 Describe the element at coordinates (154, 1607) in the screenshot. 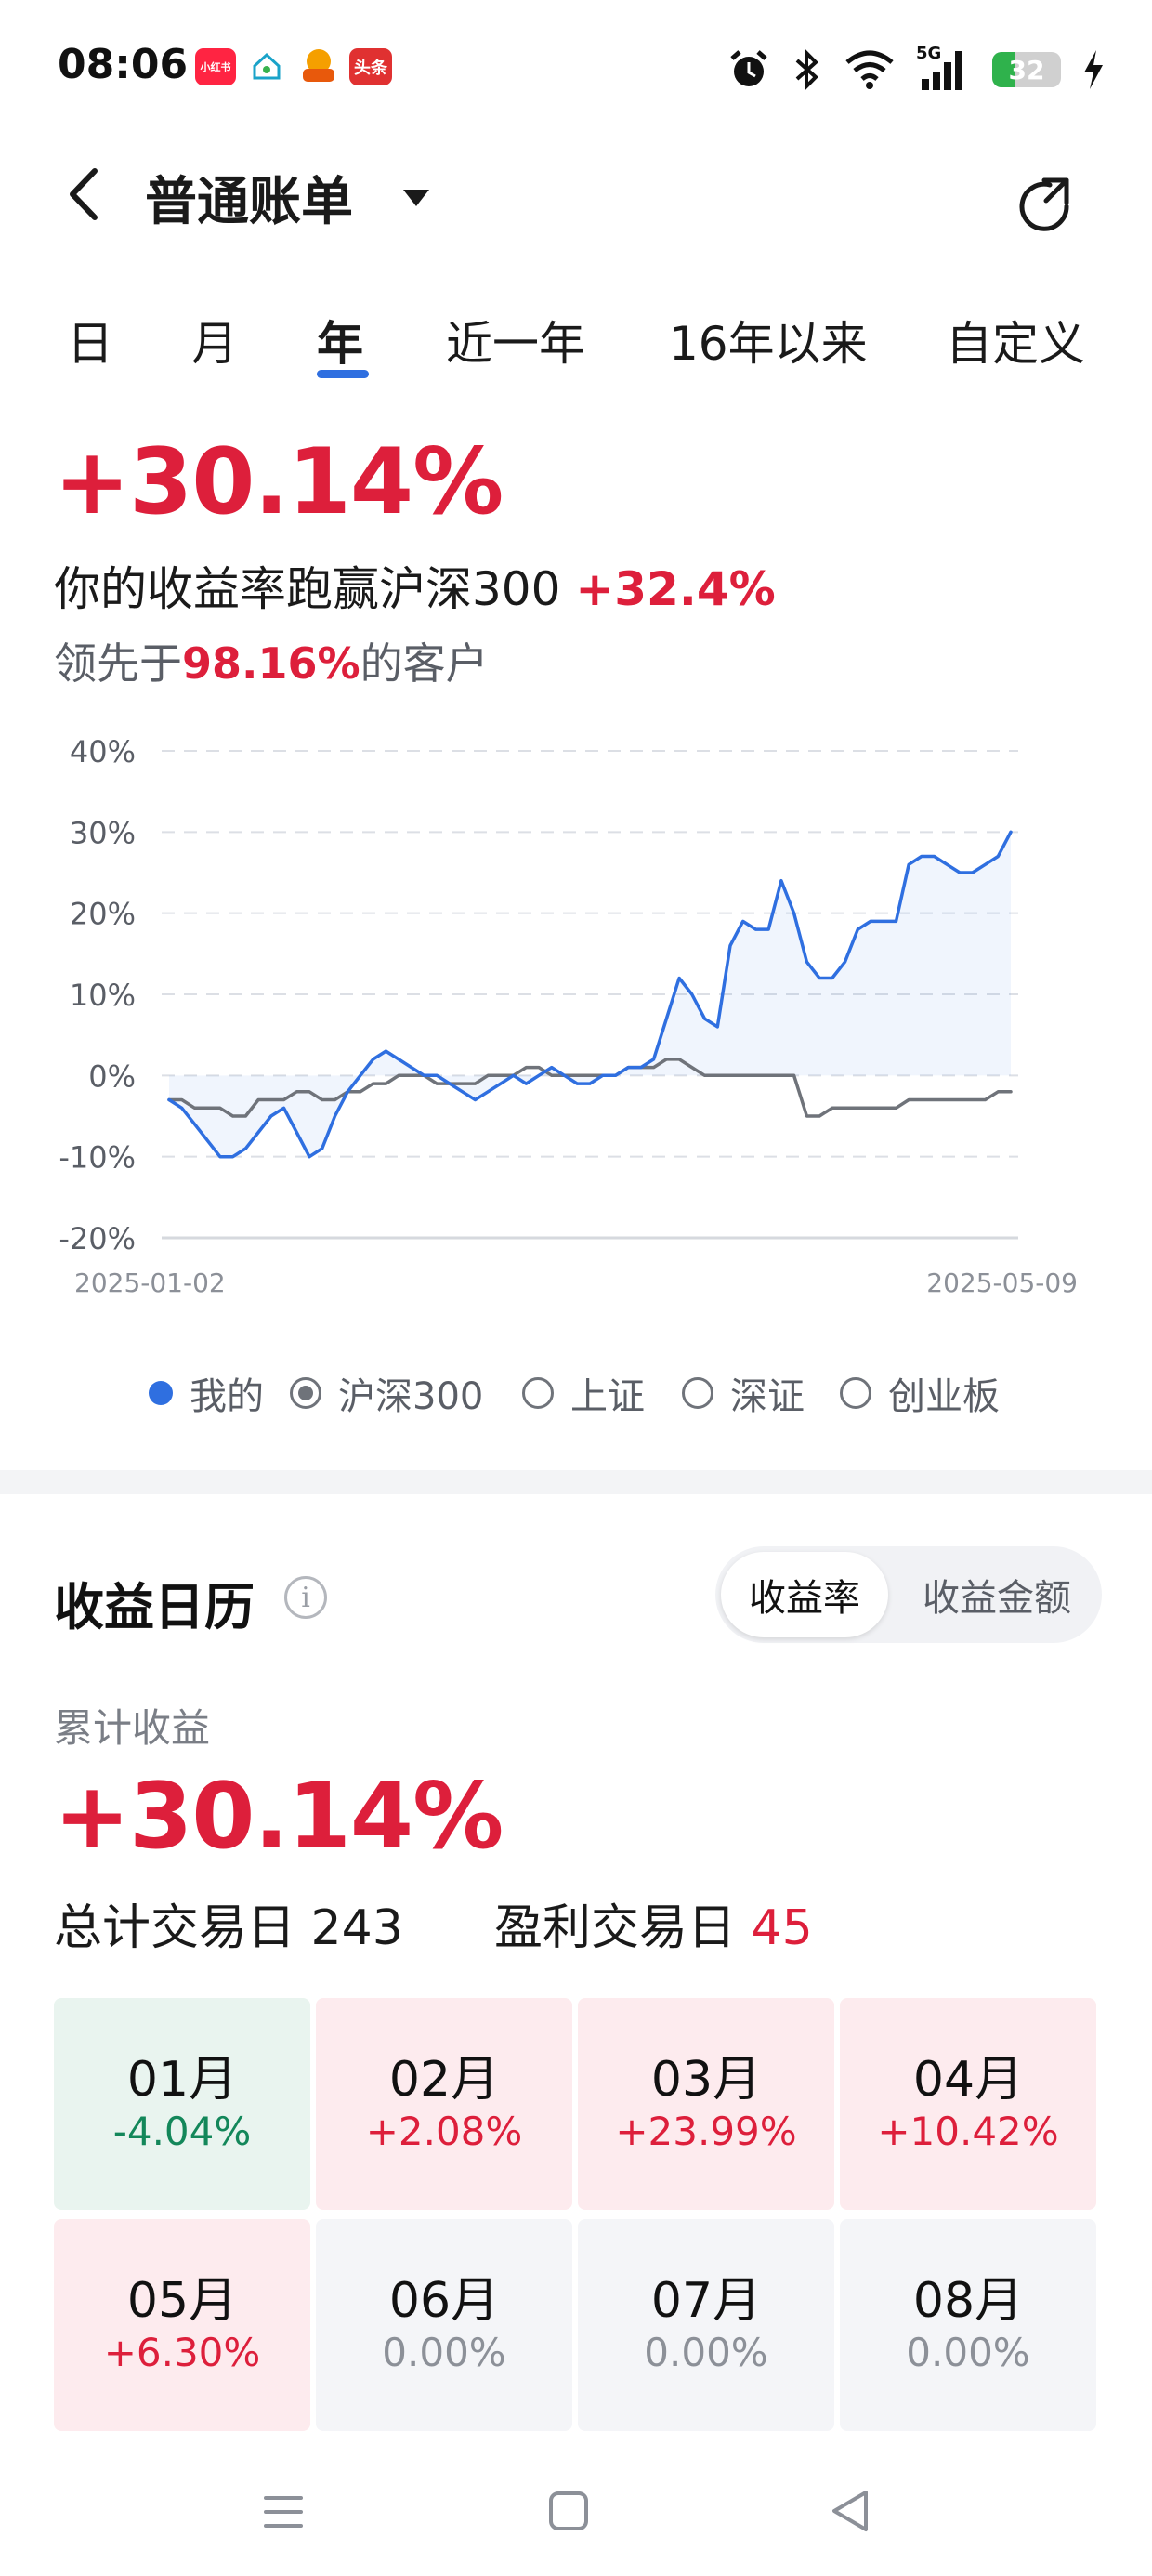

I see `calendar-title: 收益日历` at that location.